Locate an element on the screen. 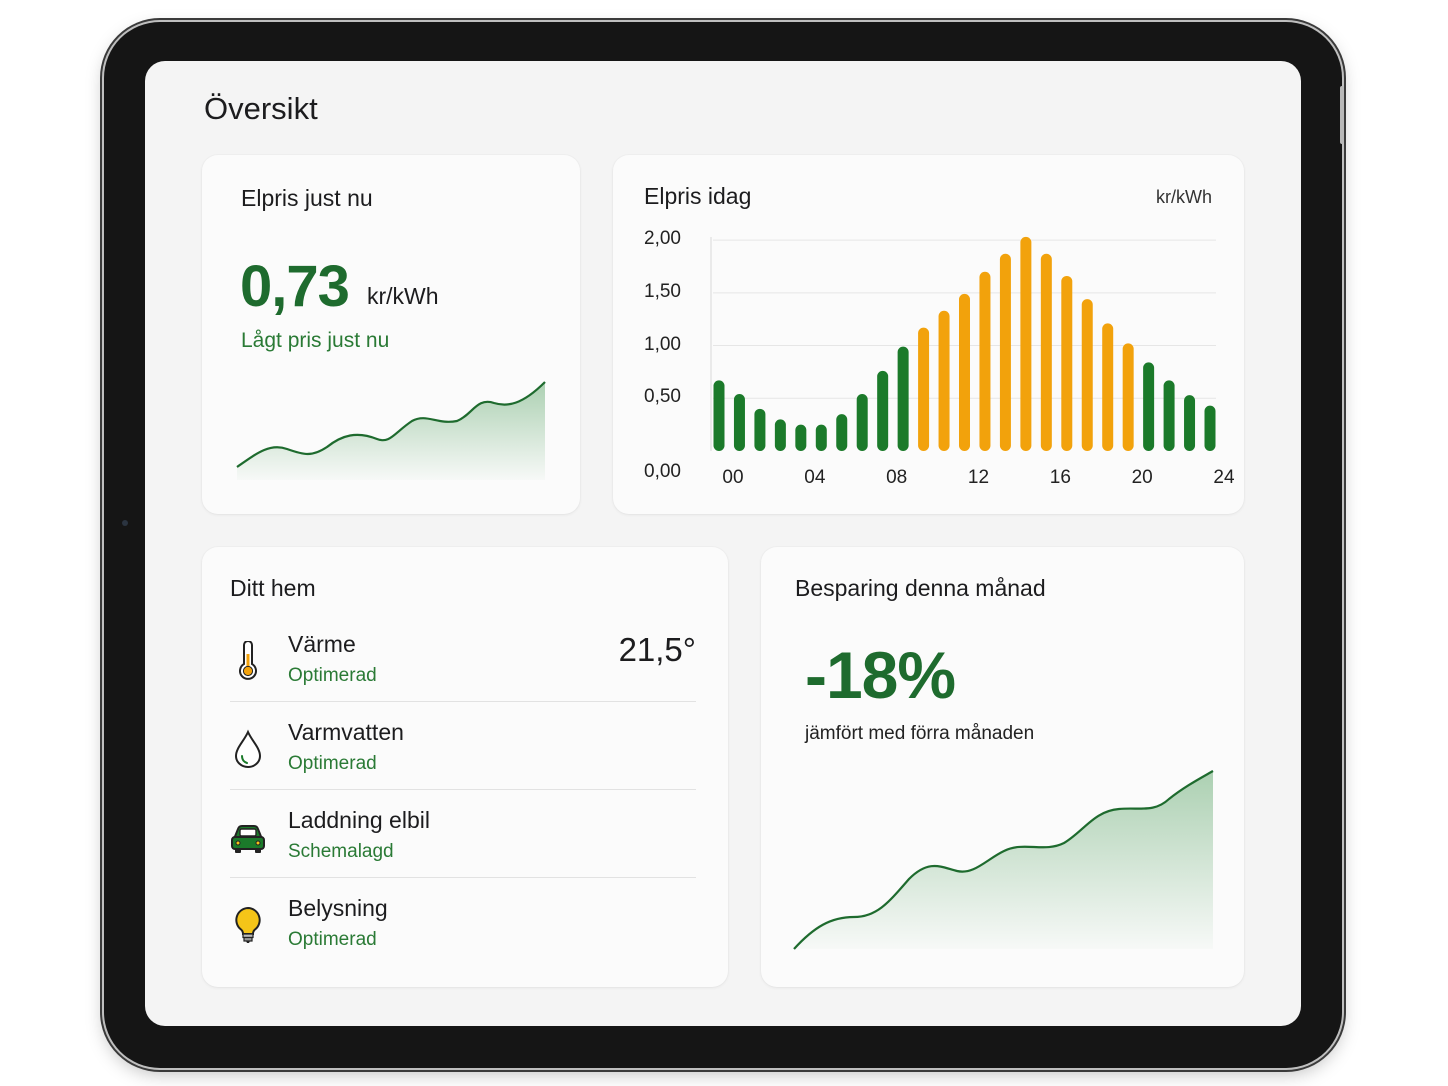  price-today-unit: kr/kWh is located at coordinates (1184, 197).